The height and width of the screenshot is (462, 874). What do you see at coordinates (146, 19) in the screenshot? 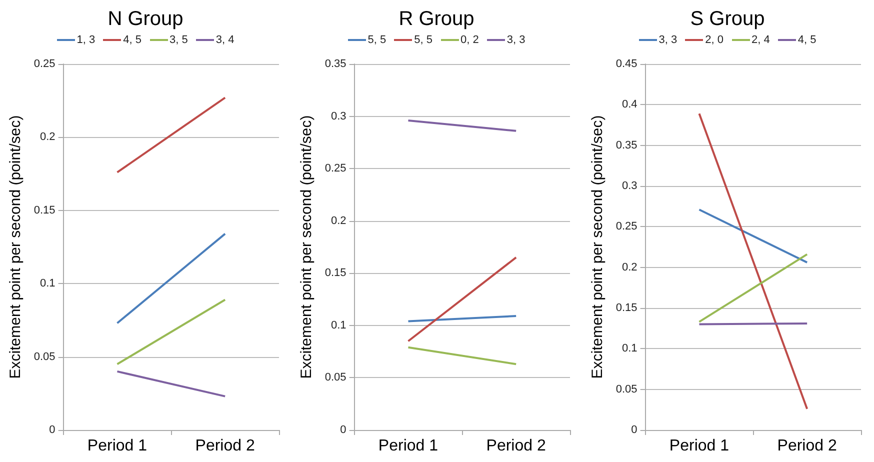
I see `chart-title: N Group` at bounding box center [146, 19].